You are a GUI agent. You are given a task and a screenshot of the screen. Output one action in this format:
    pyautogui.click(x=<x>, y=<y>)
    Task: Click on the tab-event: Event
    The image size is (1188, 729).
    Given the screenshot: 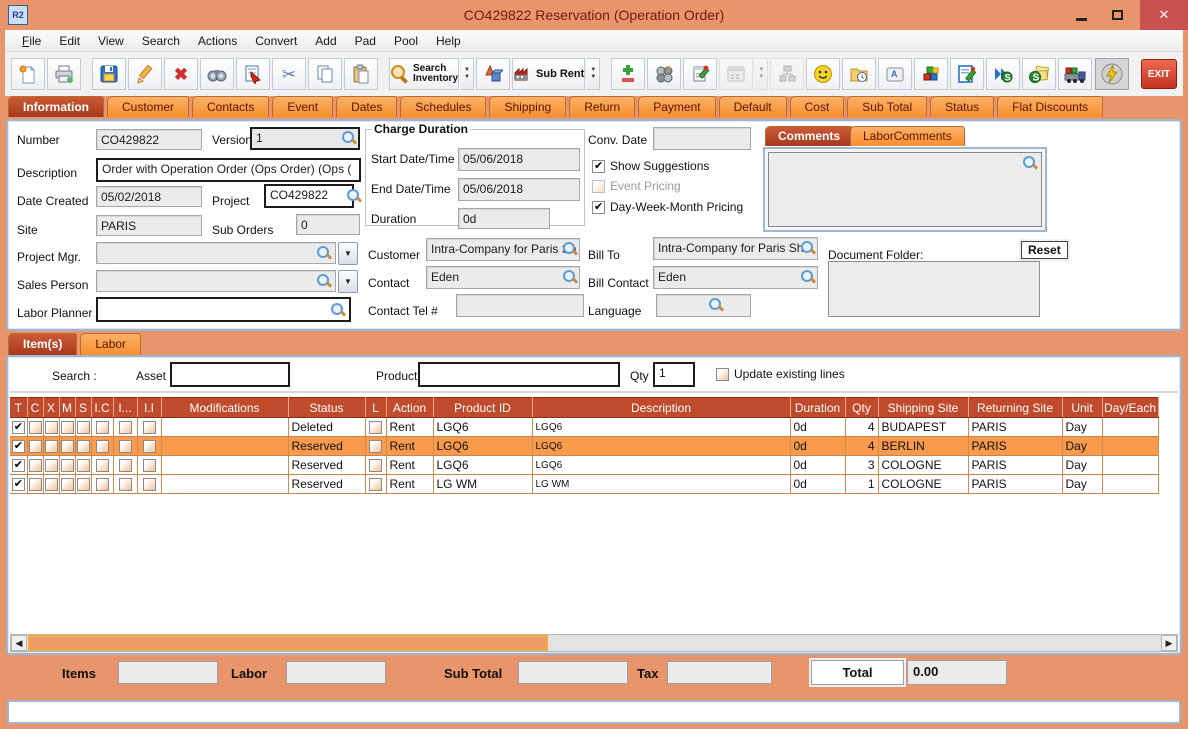 What is the action you would take?
    pyautogui.click(x=303, y=106)
    